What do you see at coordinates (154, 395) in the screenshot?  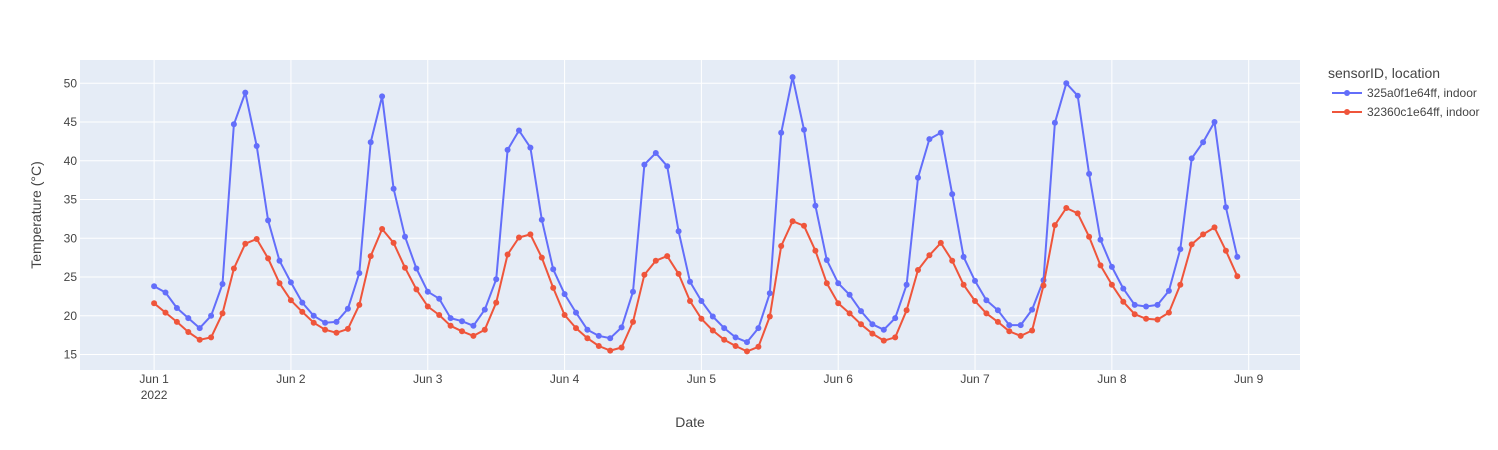 I see `x-tick-sublabel: 2022` at bounding box center [154, 395].